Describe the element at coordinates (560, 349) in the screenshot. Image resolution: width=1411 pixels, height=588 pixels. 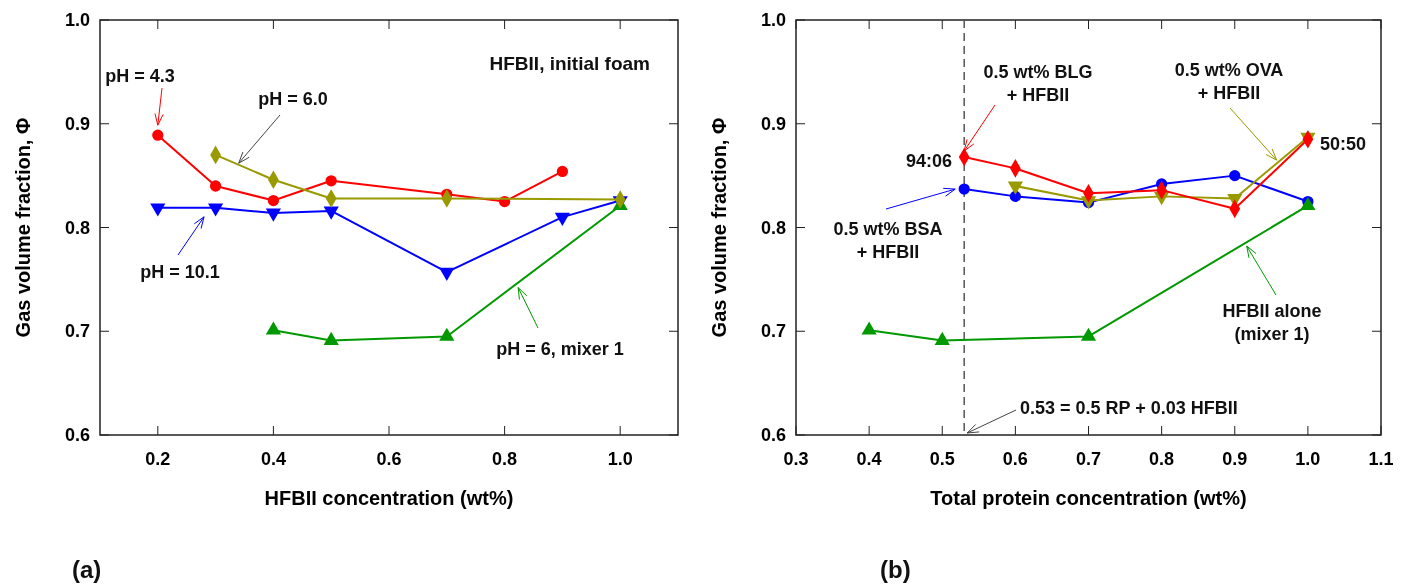
I see `annotation: pH = 6, mixer 1` at that location.